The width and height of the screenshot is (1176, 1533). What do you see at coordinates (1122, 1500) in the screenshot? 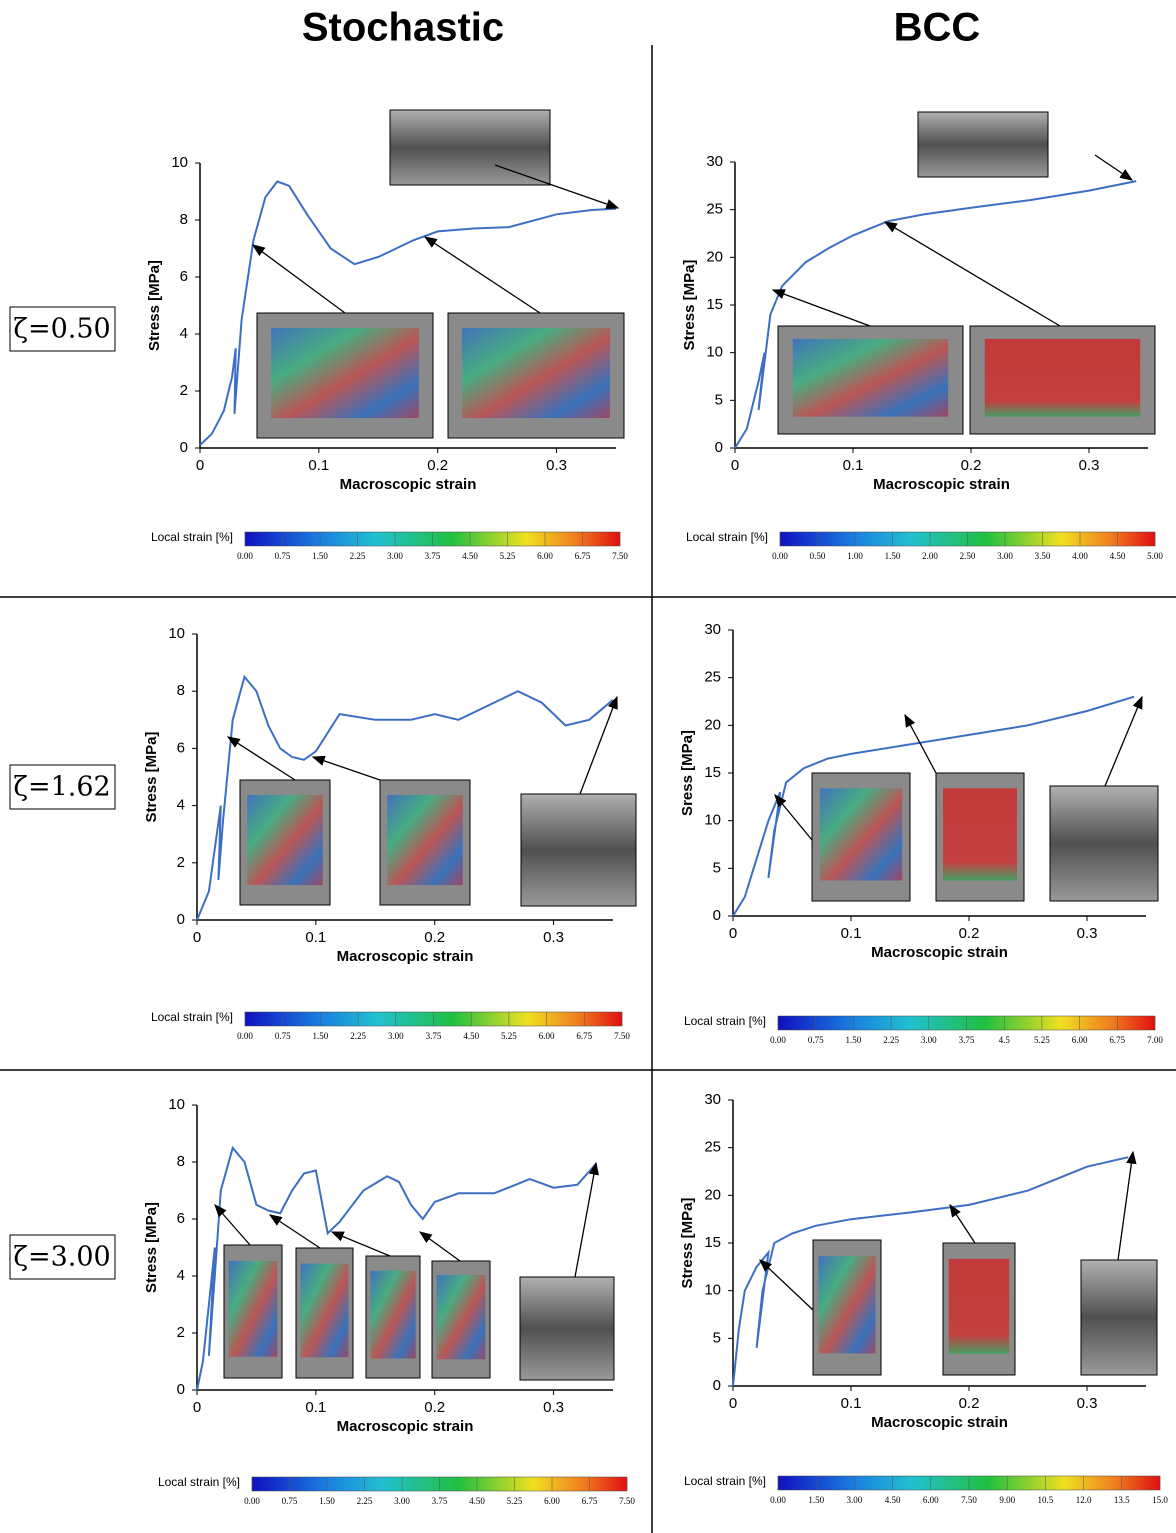
I see `colorbar-tick-label: 13.5` at bounding box center [1122, 1500].